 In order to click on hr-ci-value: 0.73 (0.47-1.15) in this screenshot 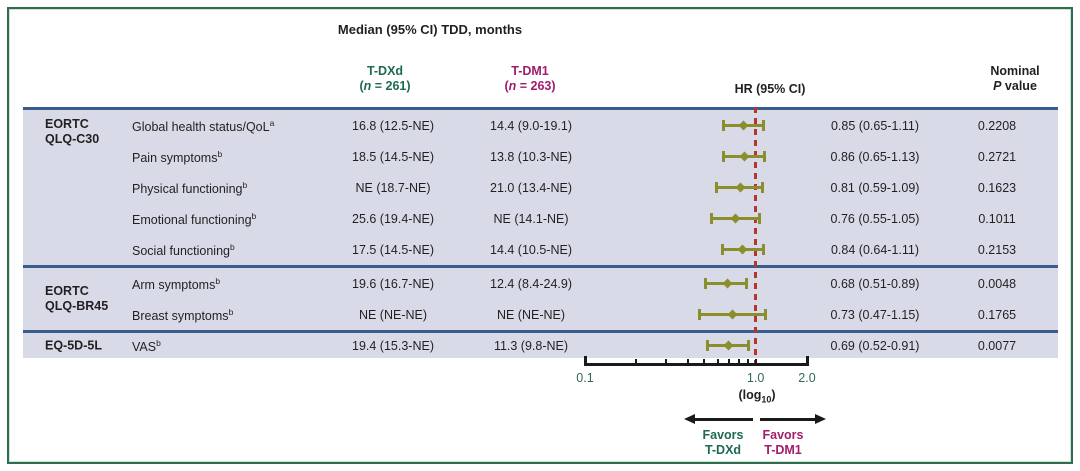, I will do `click(875, 314)`.